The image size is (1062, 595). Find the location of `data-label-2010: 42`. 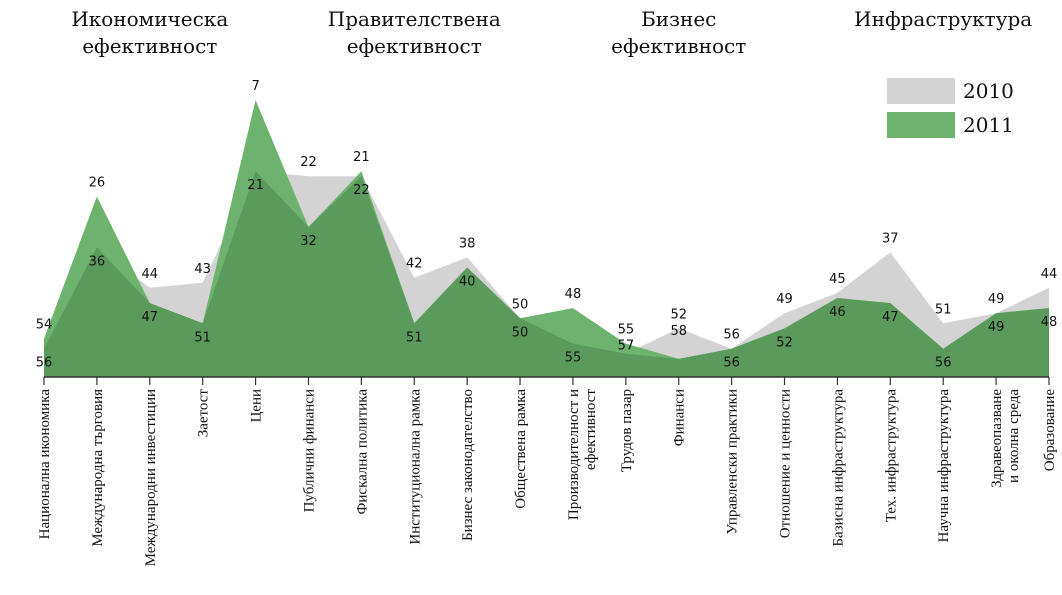

data-label-2010: 42 is located at coordinates (414, 264).